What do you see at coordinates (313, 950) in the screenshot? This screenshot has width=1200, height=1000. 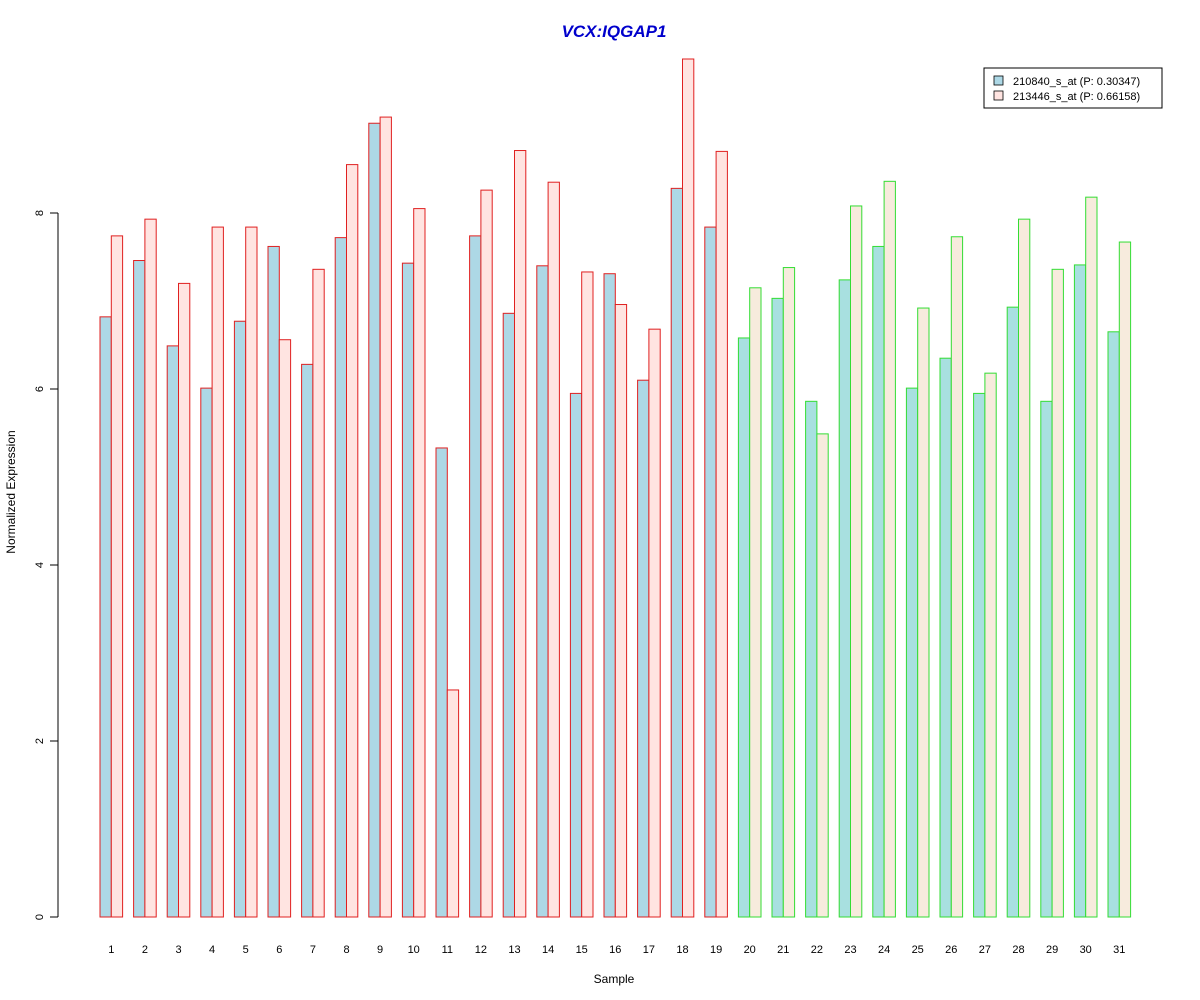 I see `x-tick-label-7: 7` at bounding box center [313, 950].